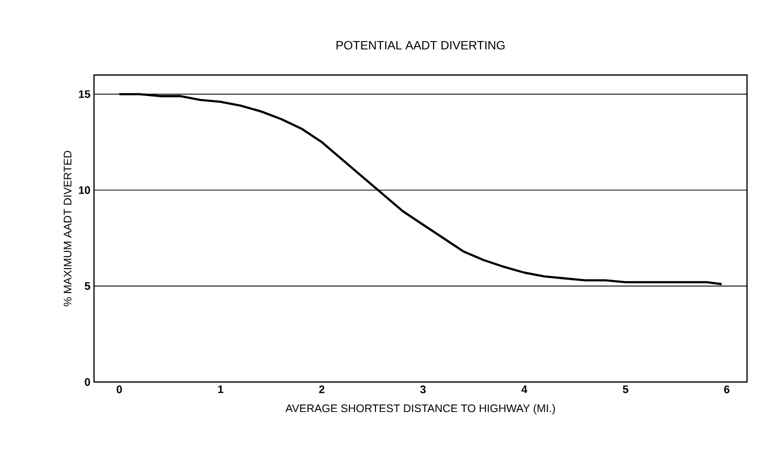 The height and width of the screenshot is (453, 758). I want to click on x-axis-title: AVERAGE SHORTEST DISTANCE TO HIGHWAY (MI.), so click(420, 409).